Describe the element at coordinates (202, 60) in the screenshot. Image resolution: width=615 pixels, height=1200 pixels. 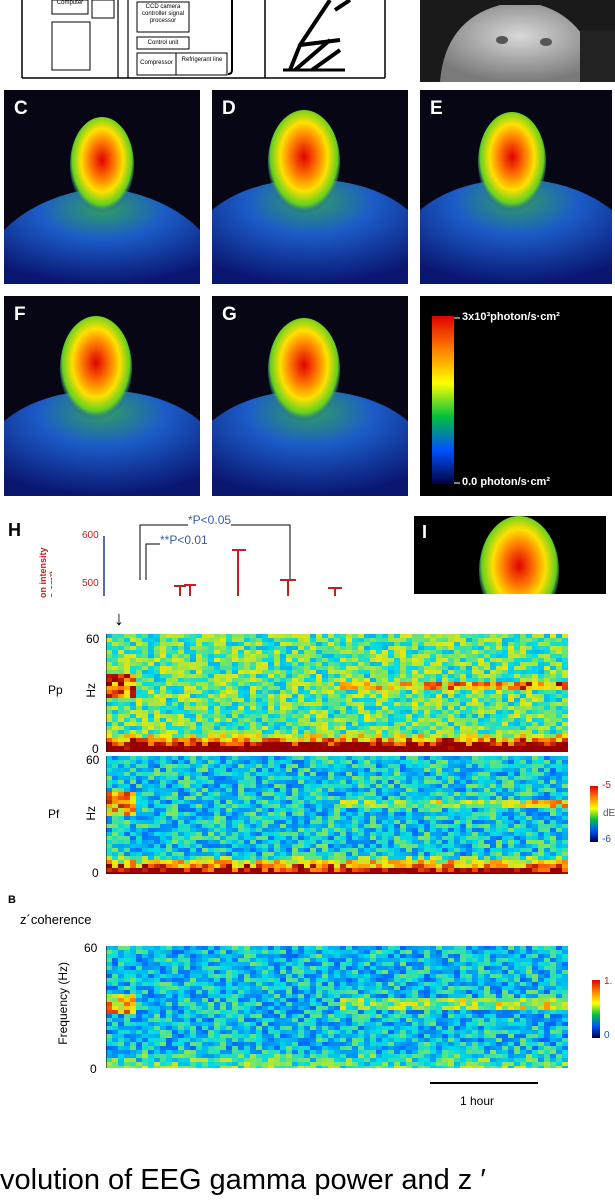
I see `refrigerant-label: Refrigerant line` at that location.